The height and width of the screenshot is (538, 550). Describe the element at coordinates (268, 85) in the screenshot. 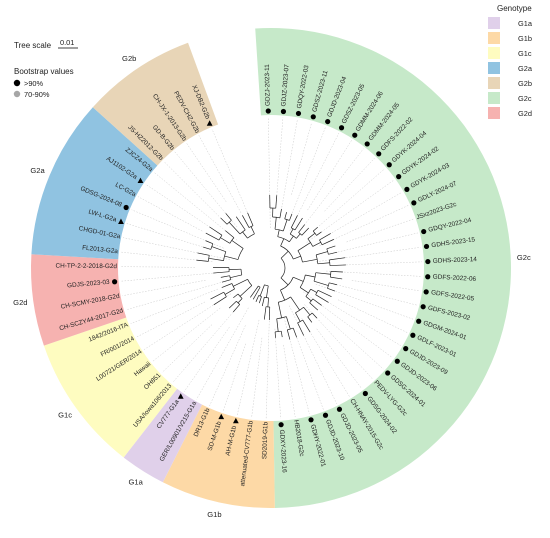

I see `leaf-label: GDZJ-2023-11` at that location.